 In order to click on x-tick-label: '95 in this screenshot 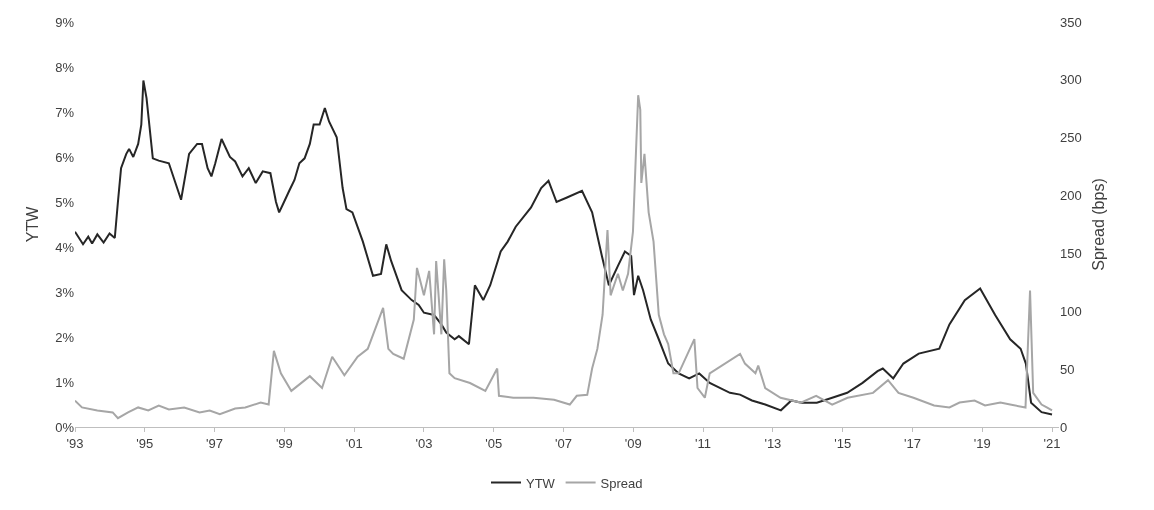, I will do `click(145, 443)`.